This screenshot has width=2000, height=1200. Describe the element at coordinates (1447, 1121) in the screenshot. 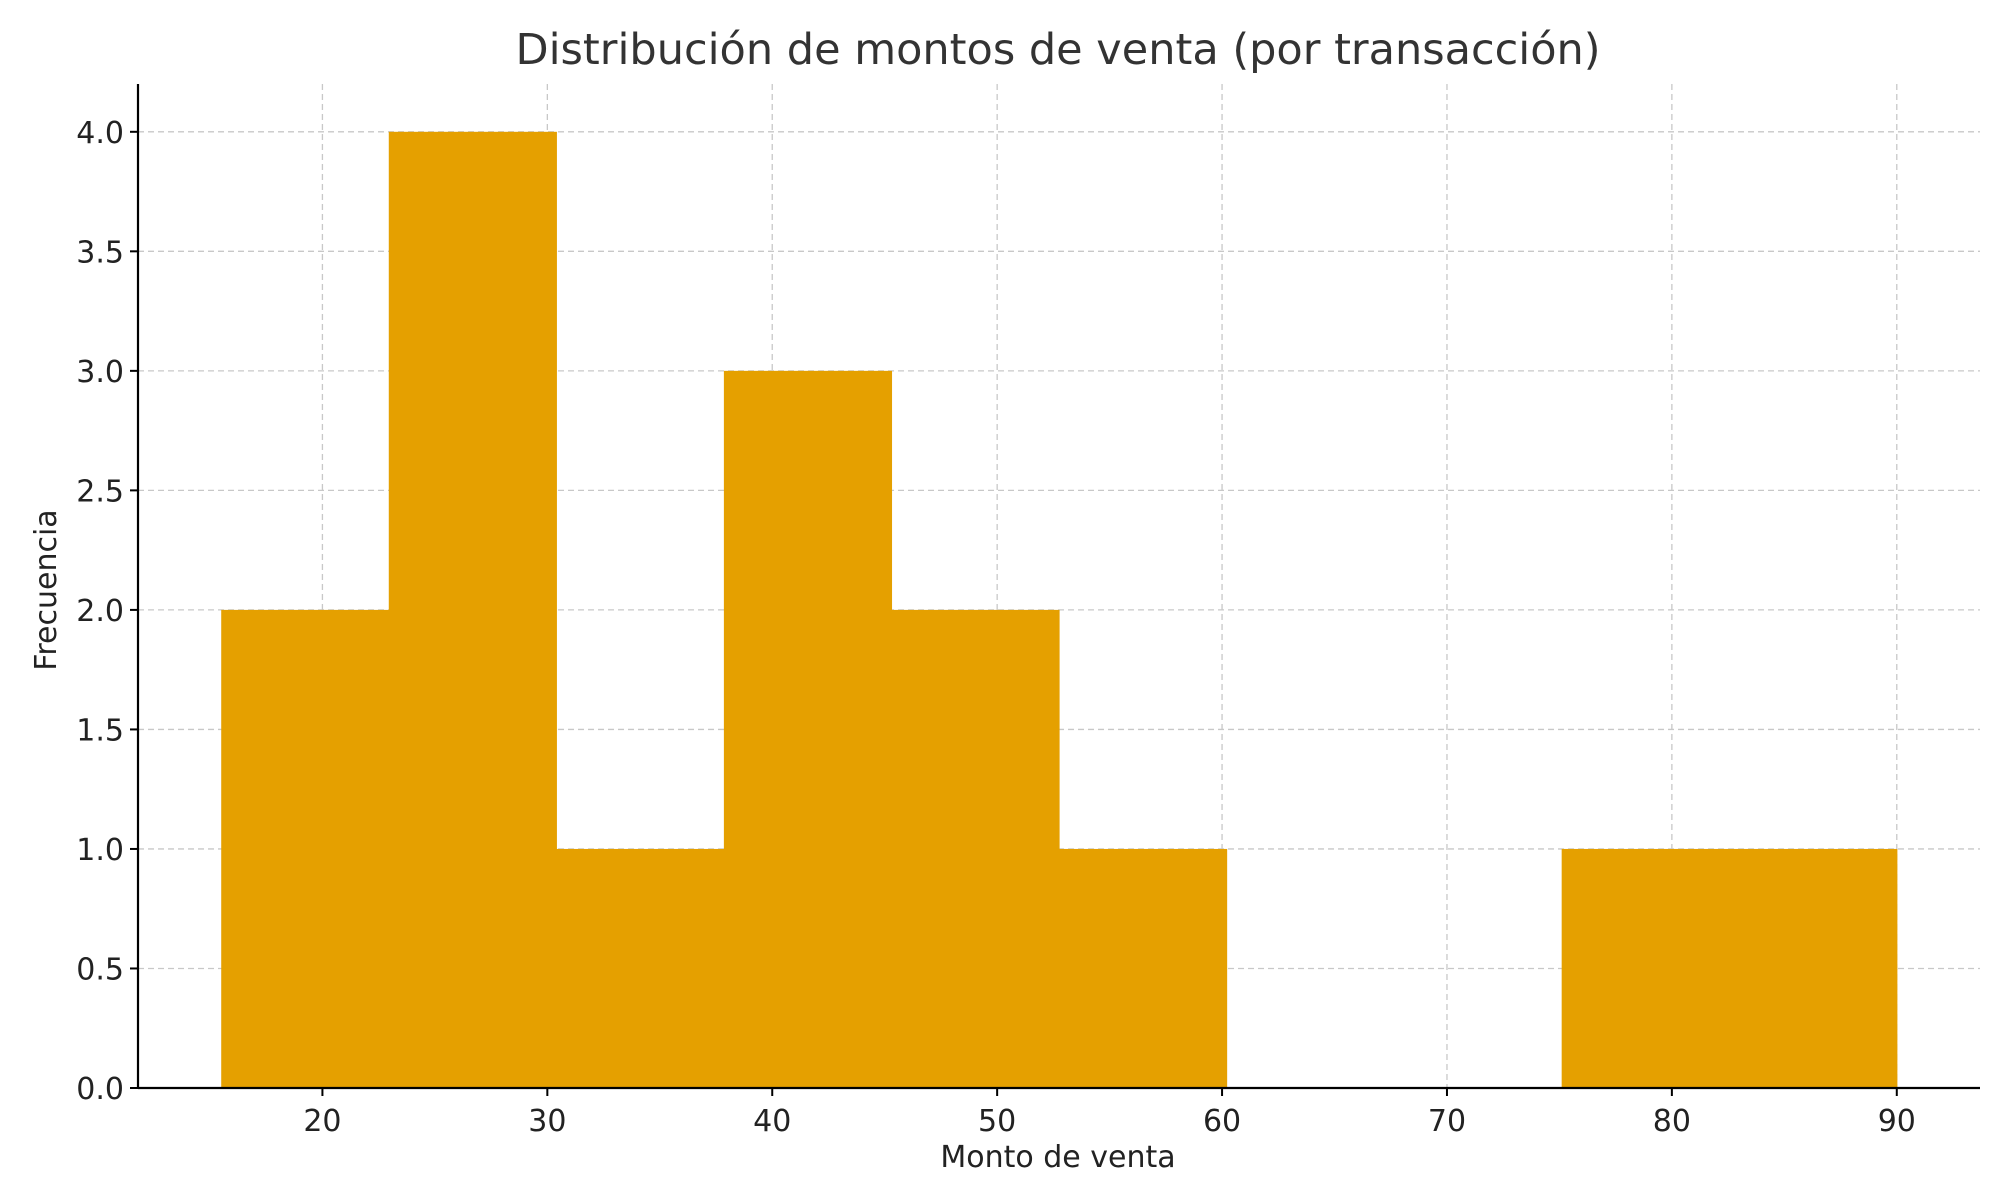

I see `x-tick-label: 70` at that location.